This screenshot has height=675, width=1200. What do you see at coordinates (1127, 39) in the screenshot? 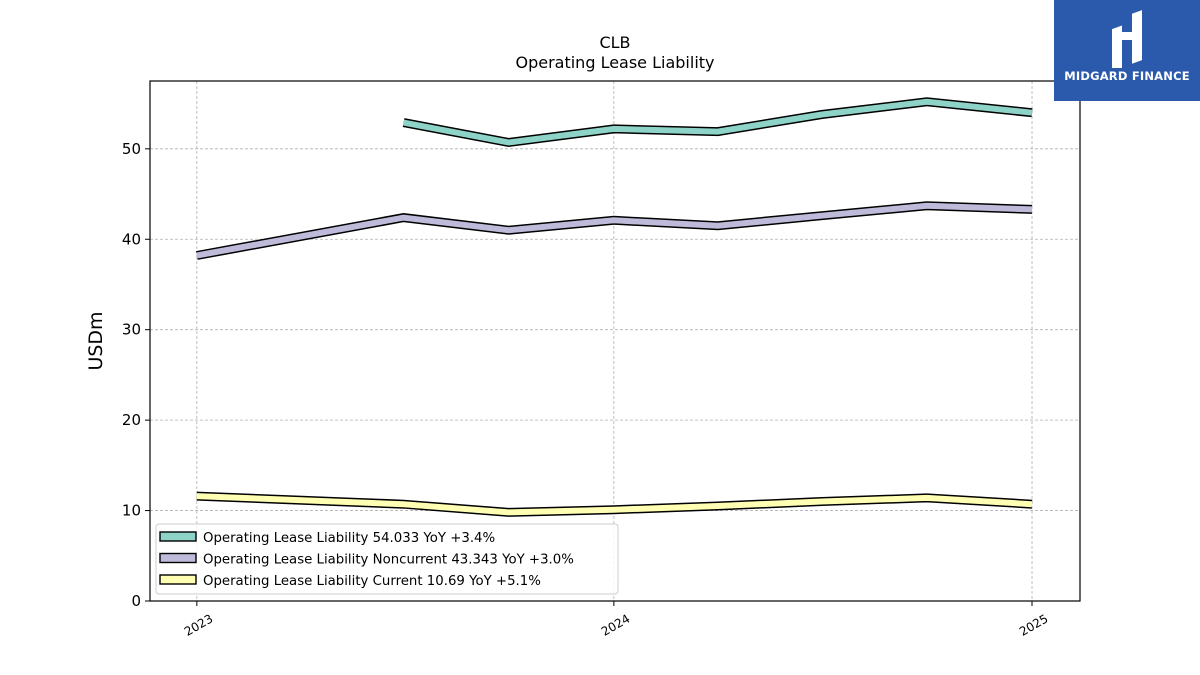
I see `mf-logo-icon` at bounding box center [1127, 39].